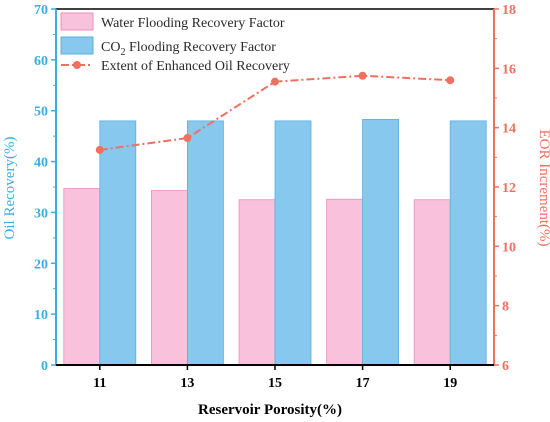 This screenshot has height=422, width=550. What do you see at coordinates (41, 10) in the screenshot?
I see `y-tick-label: 70` at bounding box center [41, 10].